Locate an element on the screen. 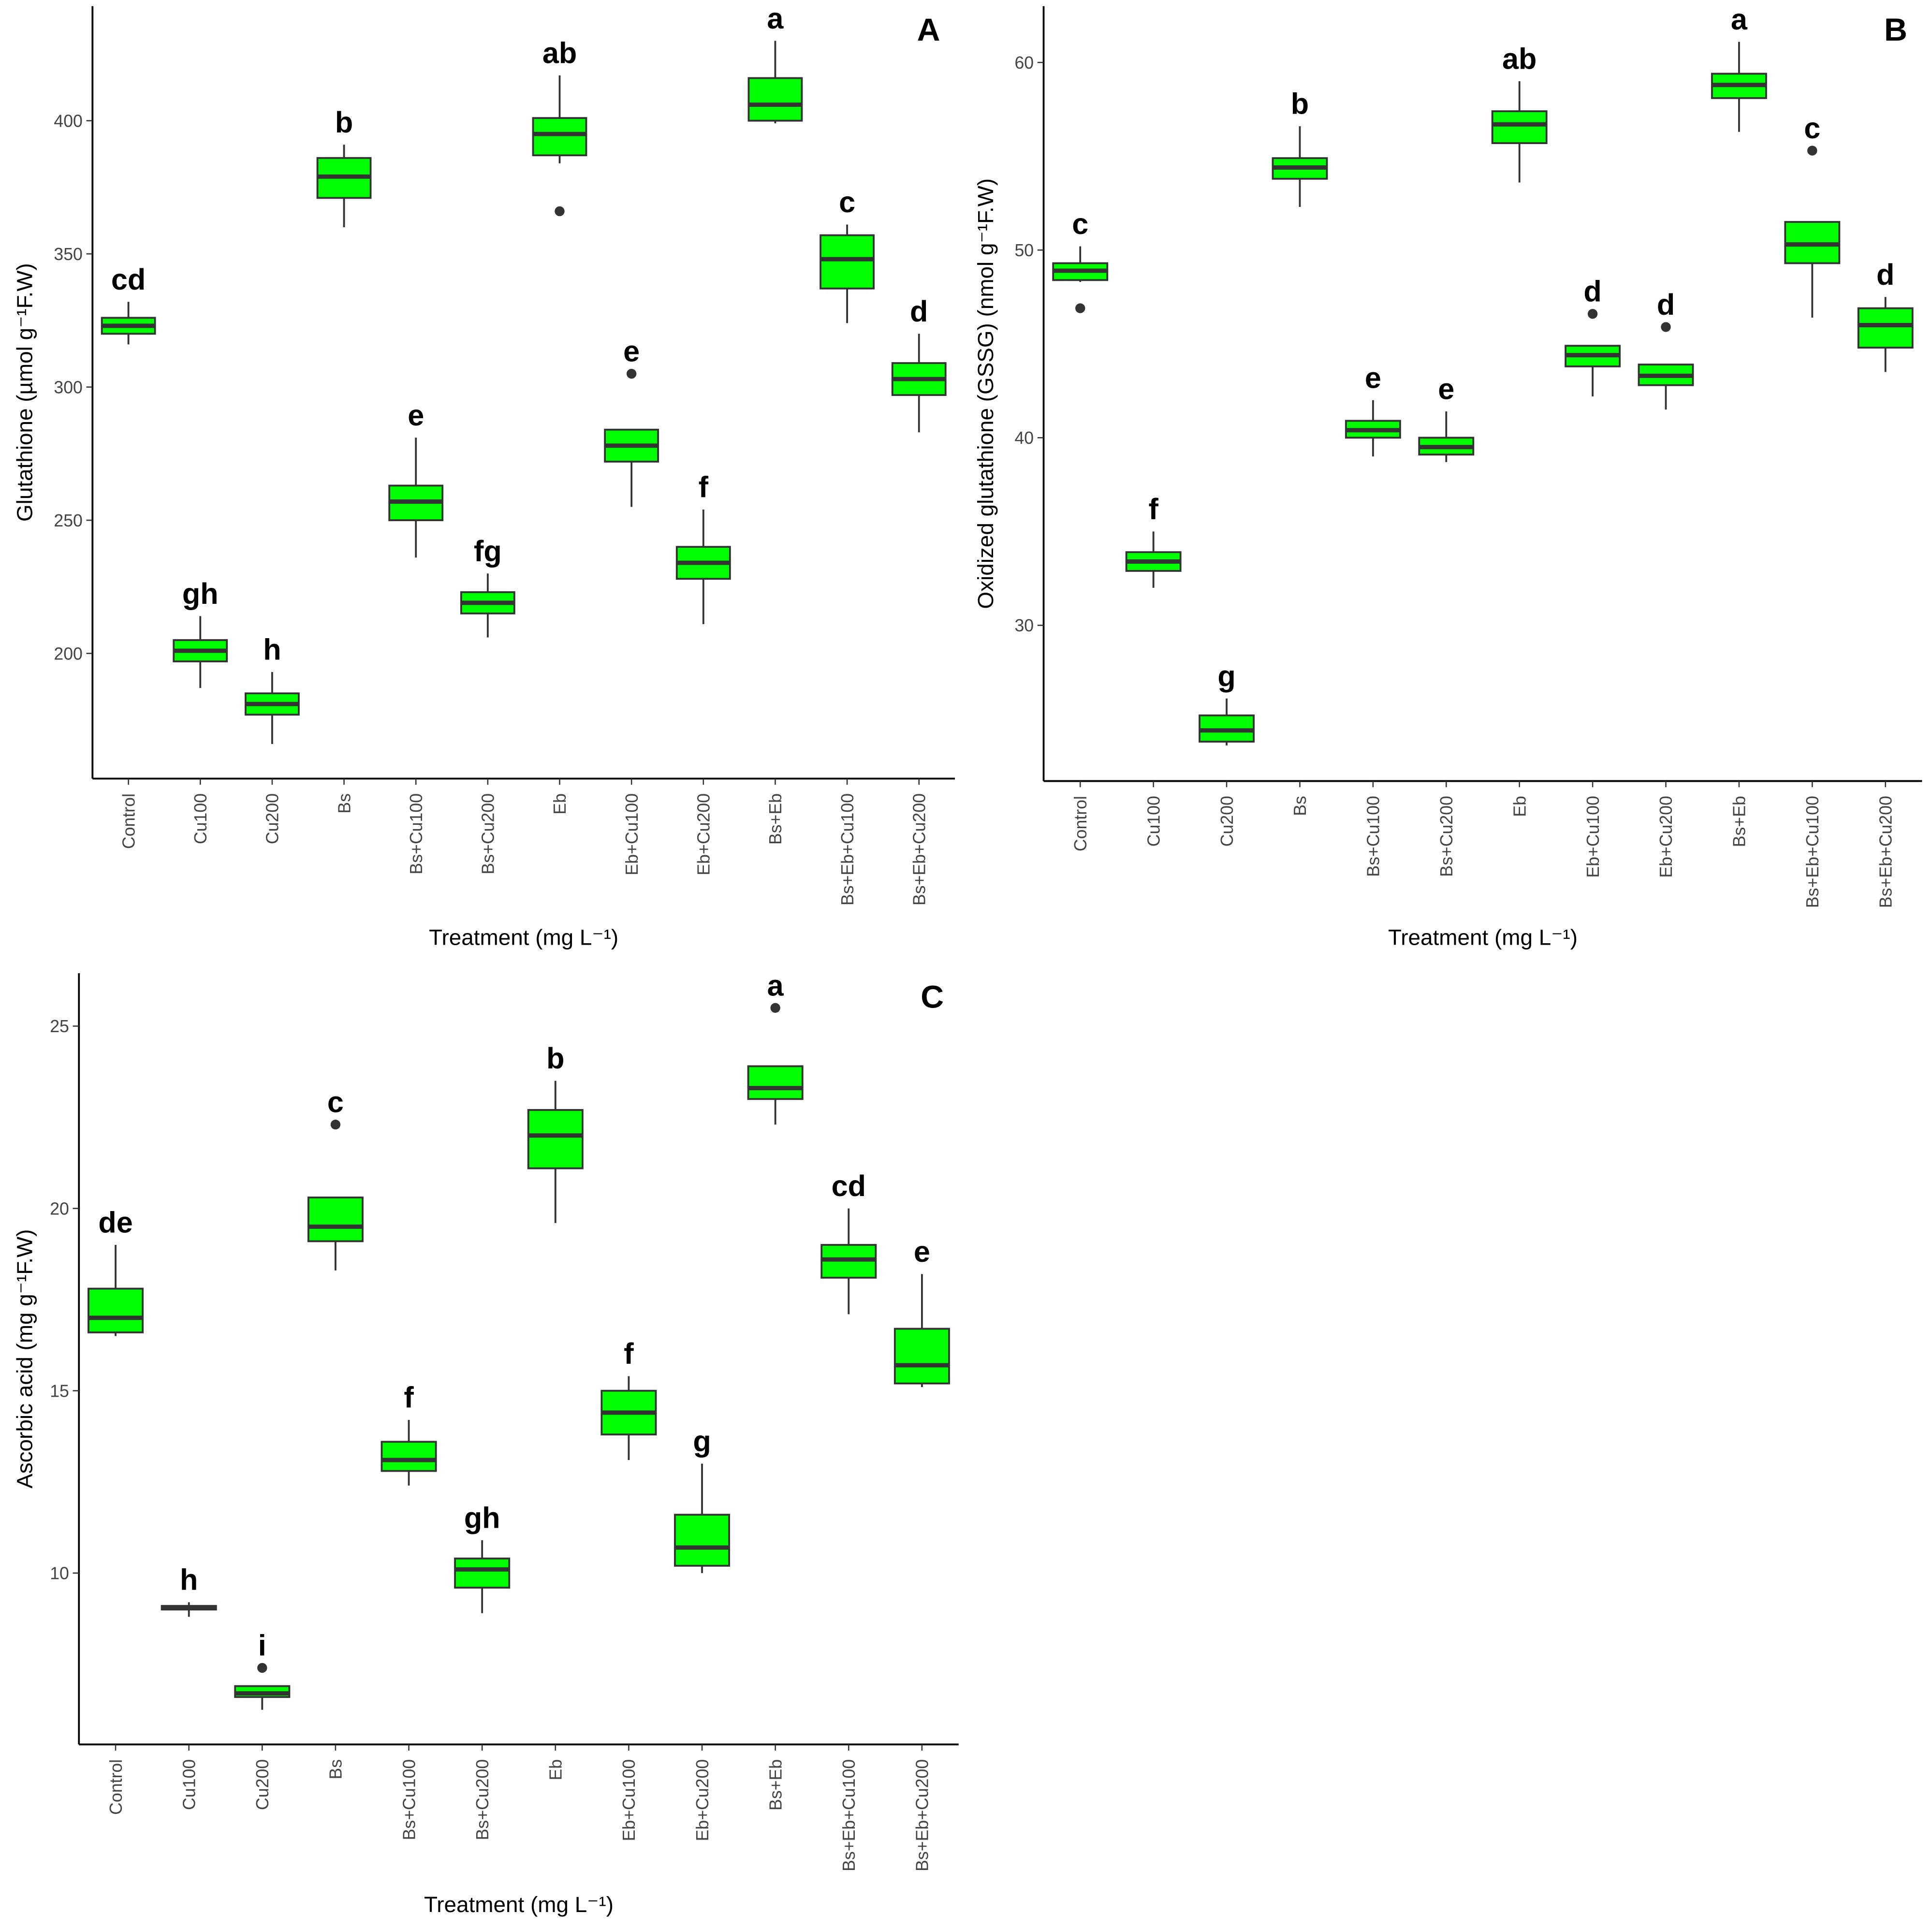 The image size is (1932, 1928). y-tick-label: 50 is located at coordinates (1024, 250).